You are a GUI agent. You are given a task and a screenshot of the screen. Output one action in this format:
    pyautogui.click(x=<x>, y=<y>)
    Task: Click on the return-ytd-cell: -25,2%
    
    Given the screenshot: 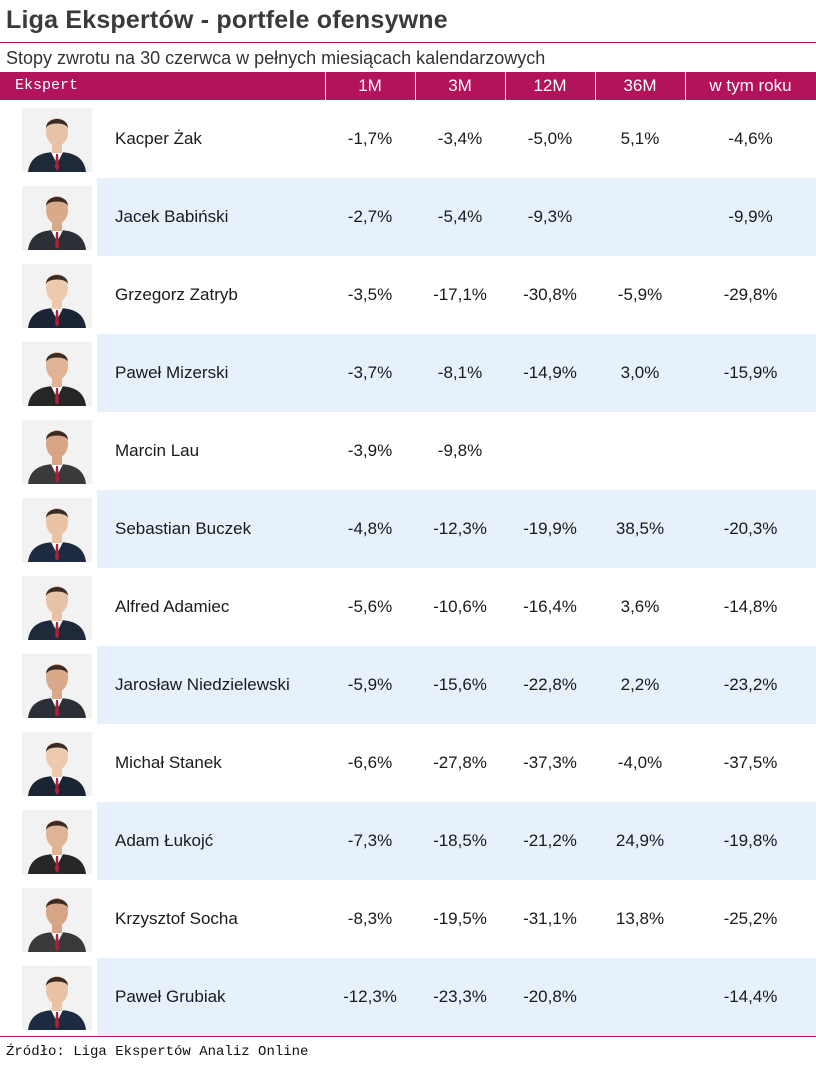 What is the action you would take?
    pyautogui.click(x=750, y=918)
    